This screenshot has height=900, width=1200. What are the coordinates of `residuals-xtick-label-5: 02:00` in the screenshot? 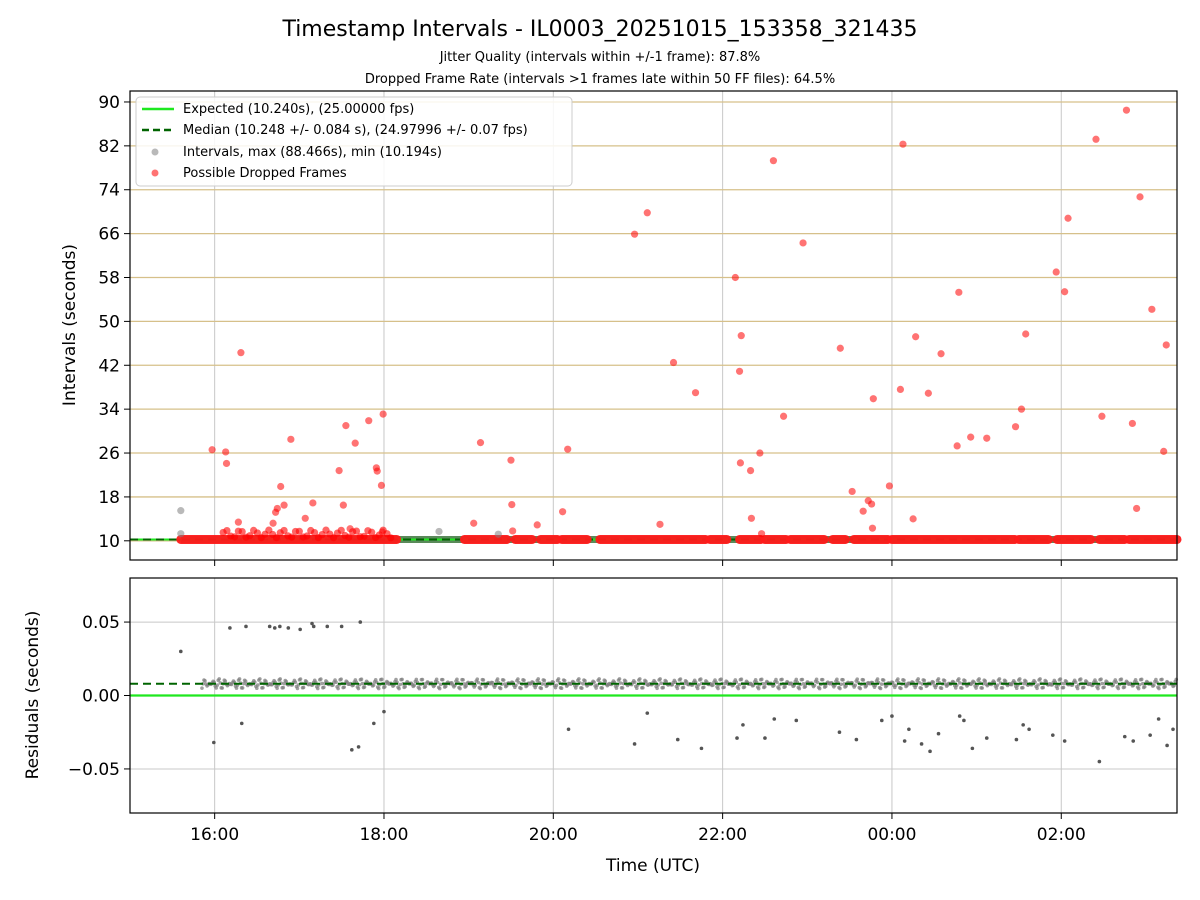 It's located at (1061, 835).